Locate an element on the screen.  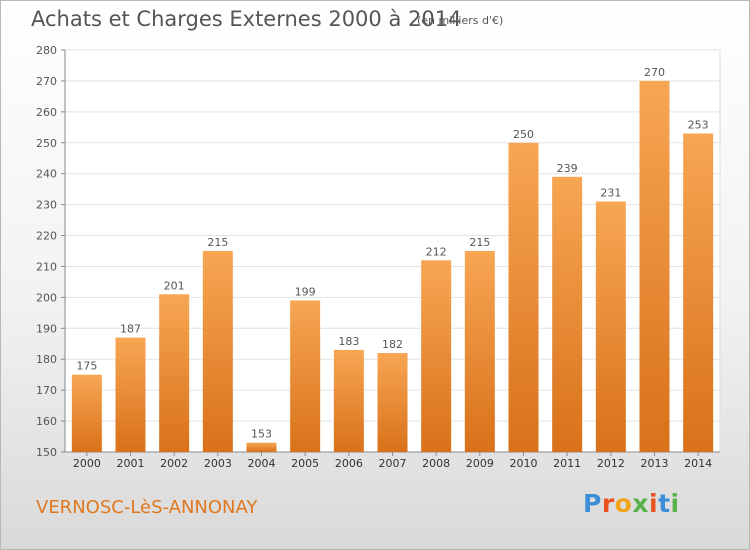
y-tick-label: 210 is located at coordinates (46, 266).